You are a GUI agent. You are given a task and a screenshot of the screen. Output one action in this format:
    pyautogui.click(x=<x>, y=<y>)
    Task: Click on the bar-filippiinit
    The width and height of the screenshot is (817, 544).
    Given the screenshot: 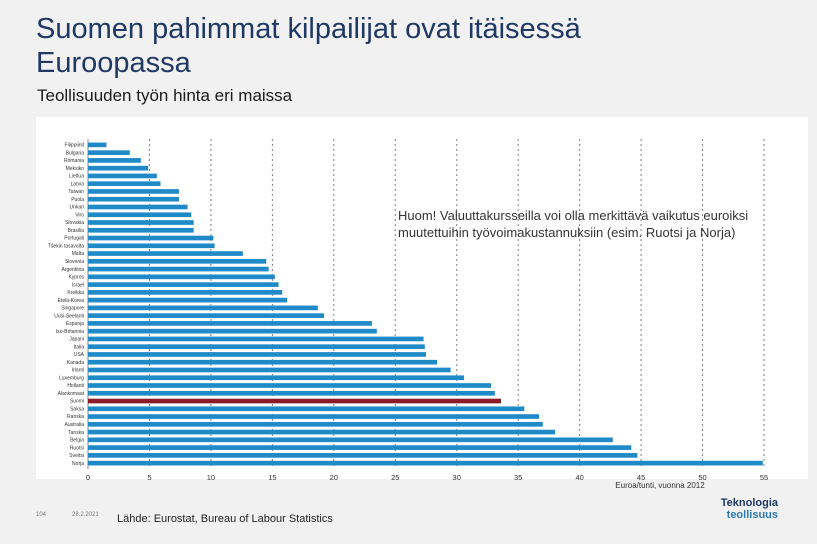 What is the action you would take?
    pyautogui.click(x=97, y=145)
    